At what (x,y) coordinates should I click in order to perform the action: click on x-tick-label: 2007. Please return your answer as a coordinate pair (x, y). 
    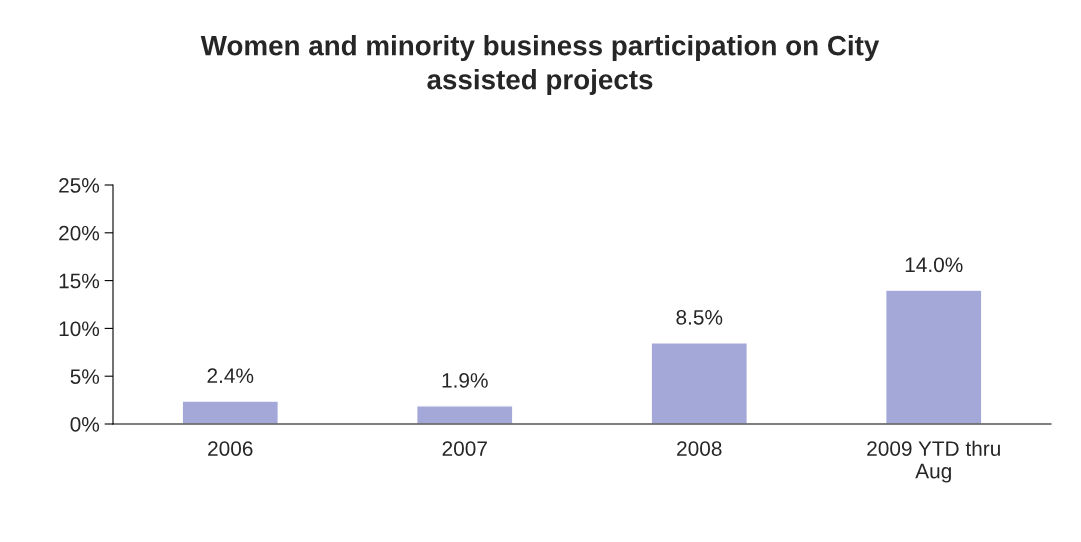
    Looking at the image, I should click on (464, 448).